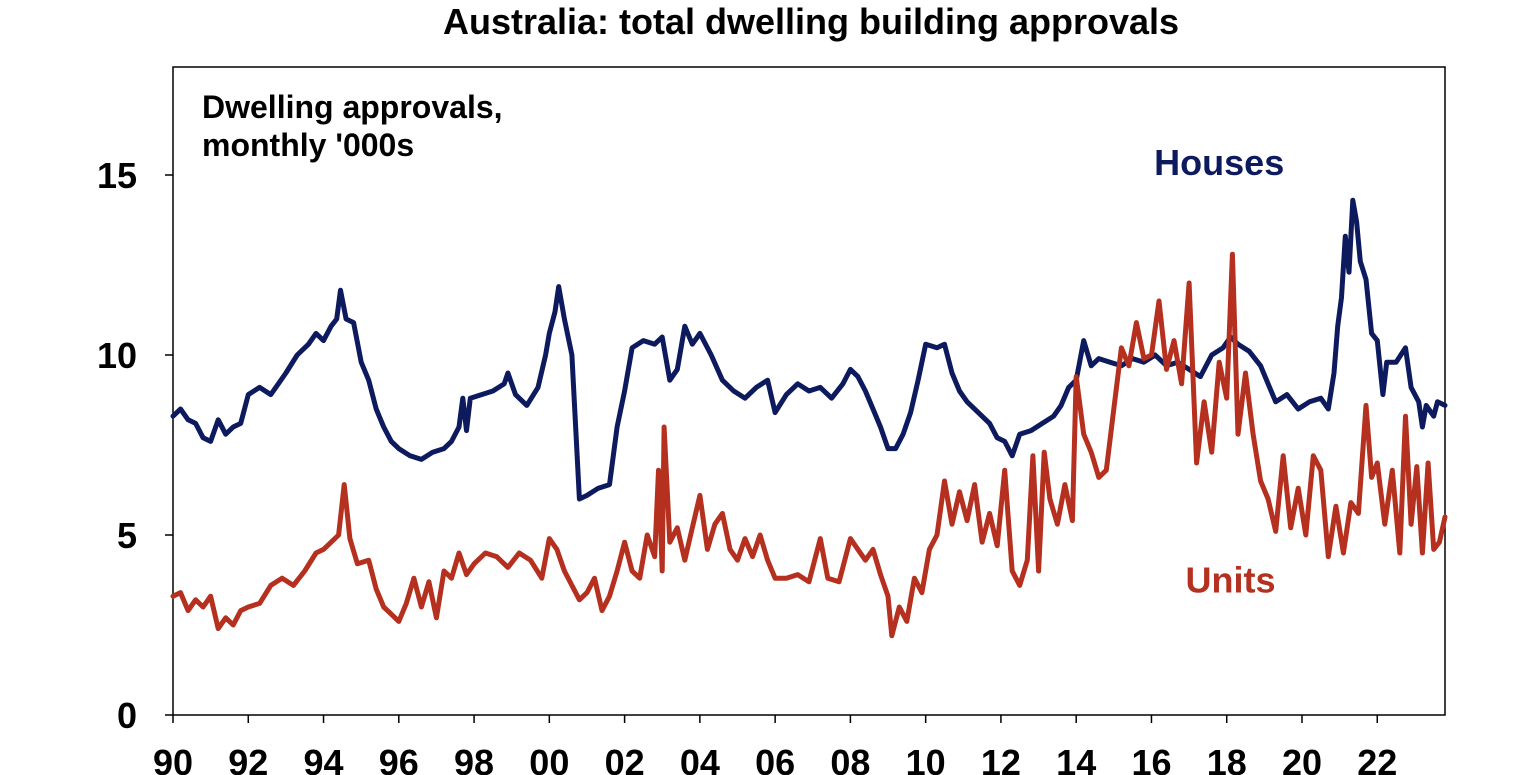 Image resolution: width=1536 pixels, height=775 pixels. Describe the element at coordinates (127, 535) in the screenshot. I see `y-tick-label: 5` at that location.